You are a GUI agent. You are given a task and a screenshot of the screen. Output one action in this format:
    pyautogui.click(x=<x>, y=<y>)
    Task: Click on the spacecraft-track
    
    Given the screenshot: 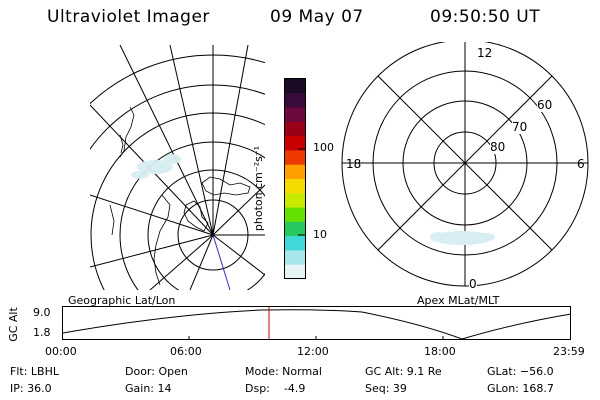 What is the action you would take?
    pyautogui.click(x=221, y=262)
    